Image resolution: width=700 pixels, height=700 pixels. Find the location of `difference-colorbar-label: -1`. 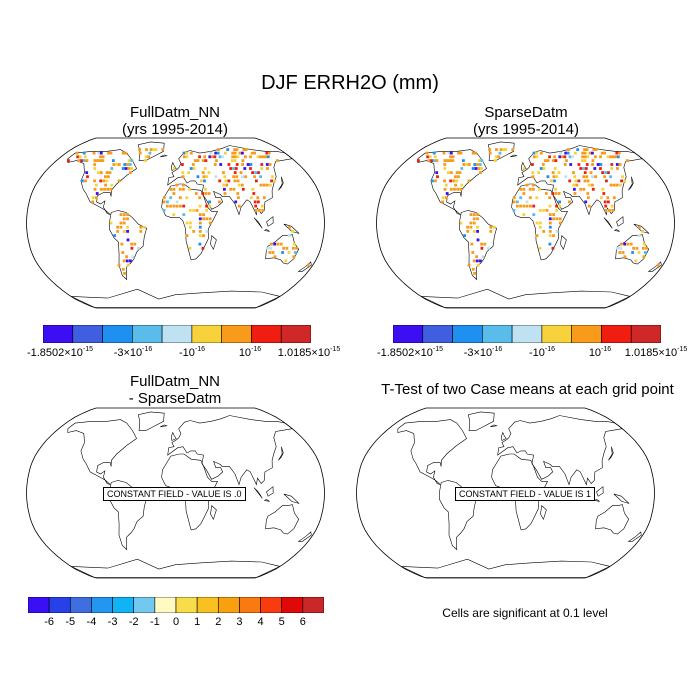

difference-colorbar-label: -1 is located at coordinates (154, 622).